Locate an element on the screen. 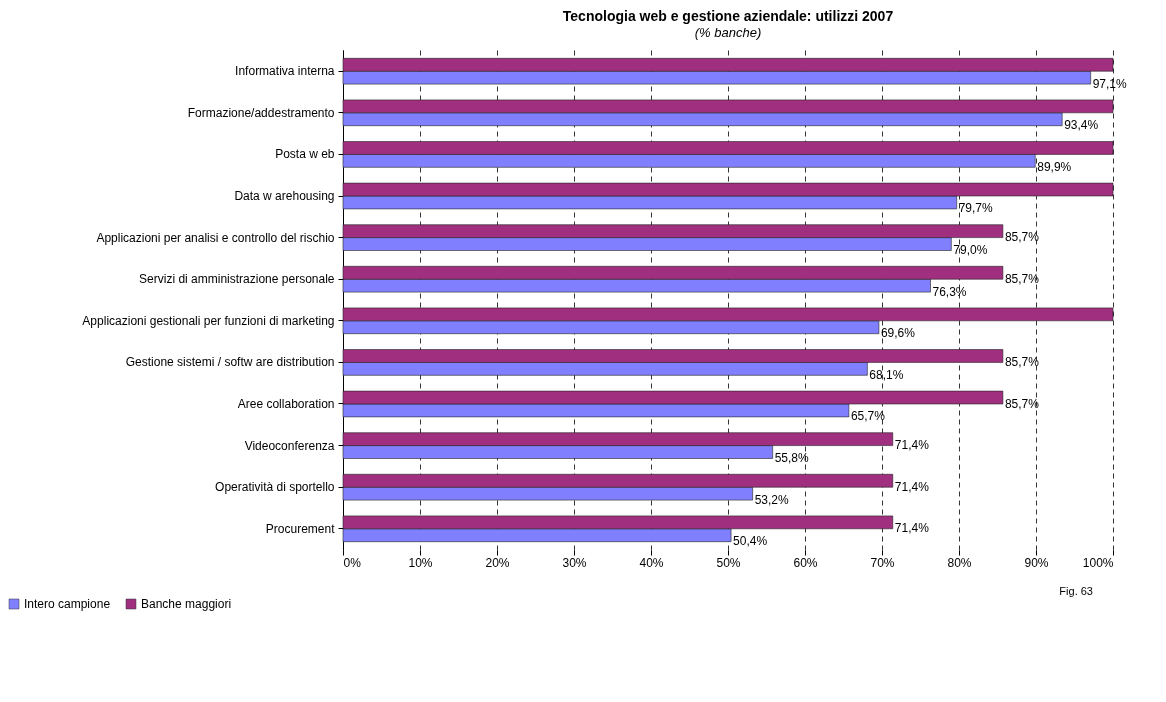 The width and height of the screenshot is (1166, 702). data-label: 65,7% is located at coordinates (868, 416).